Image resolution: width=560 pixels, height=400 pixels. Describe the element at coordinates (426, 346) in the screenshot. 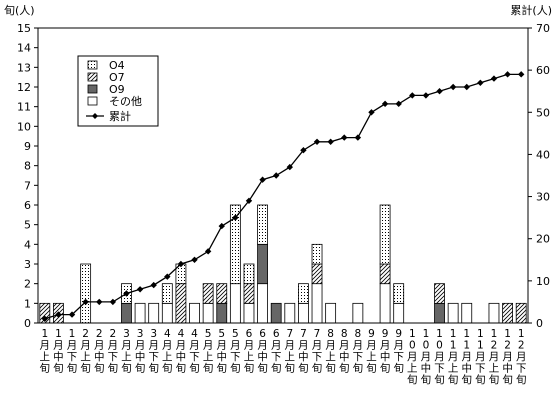

I see `x-category-label-char: 0` at that location.